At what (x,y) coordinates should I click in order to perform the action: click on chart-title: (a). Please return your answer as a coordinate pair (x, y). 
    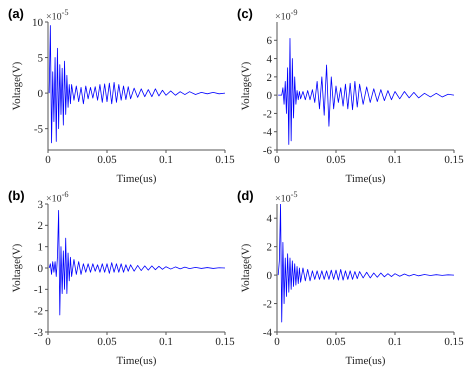
    Looking at the image, I should click on (16, 13).